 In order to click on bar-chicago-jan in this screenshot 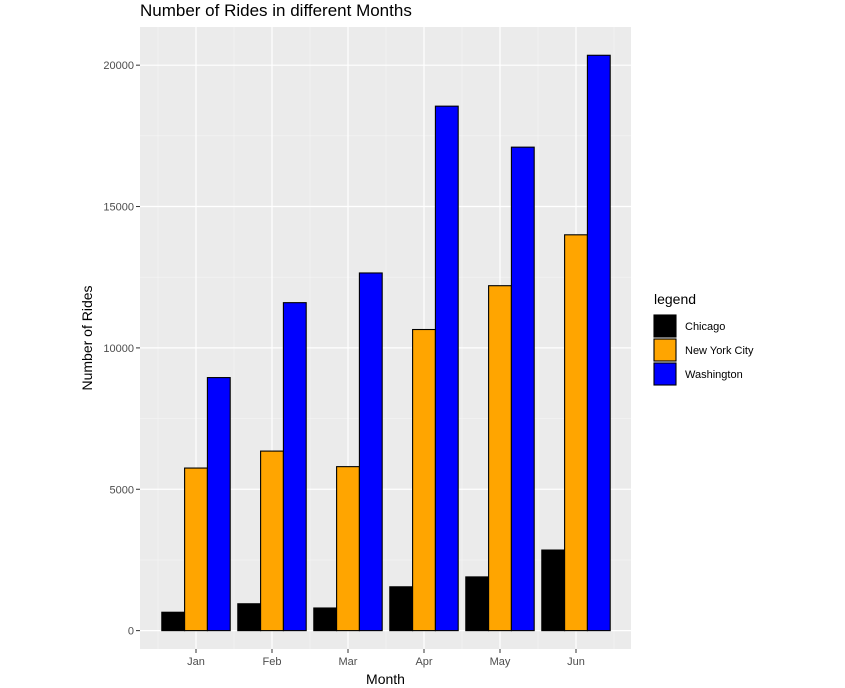, I will do `click(173, 621)`.